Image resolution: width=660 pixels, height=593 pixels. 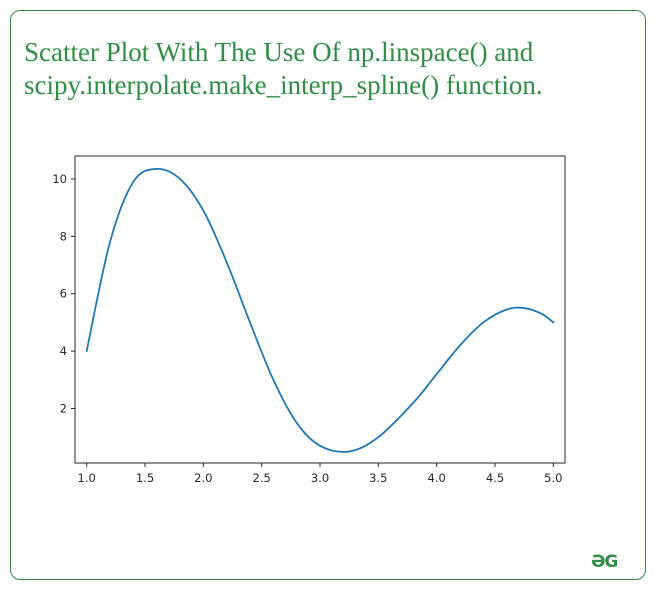 What do you see at coordinates (553, 478) in the screenshot?
I see `x-tick-label: 5.0` at bounding box center [553, 478].